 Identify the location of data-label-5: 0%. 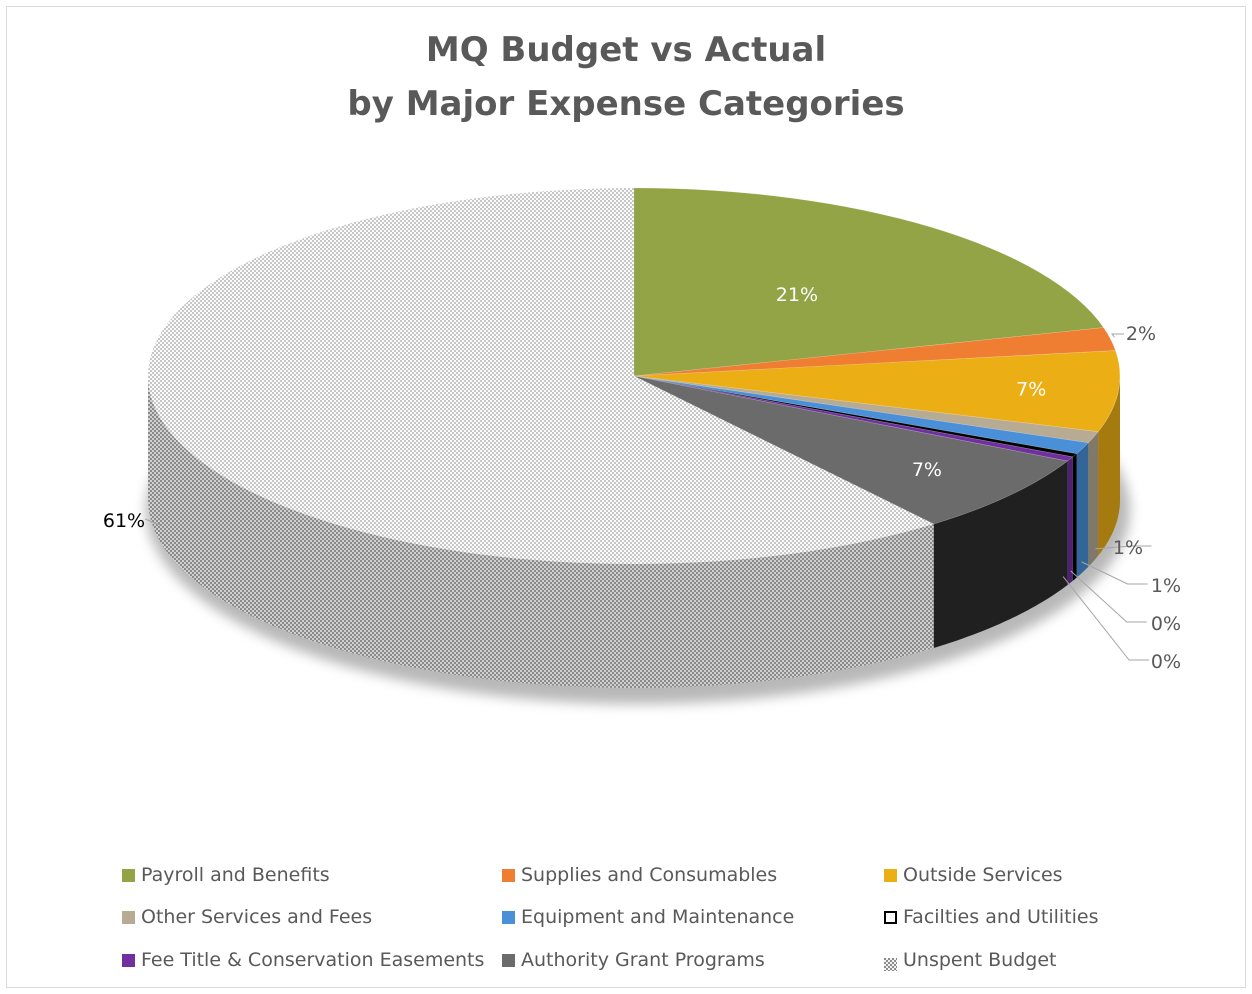
(1166, 624).